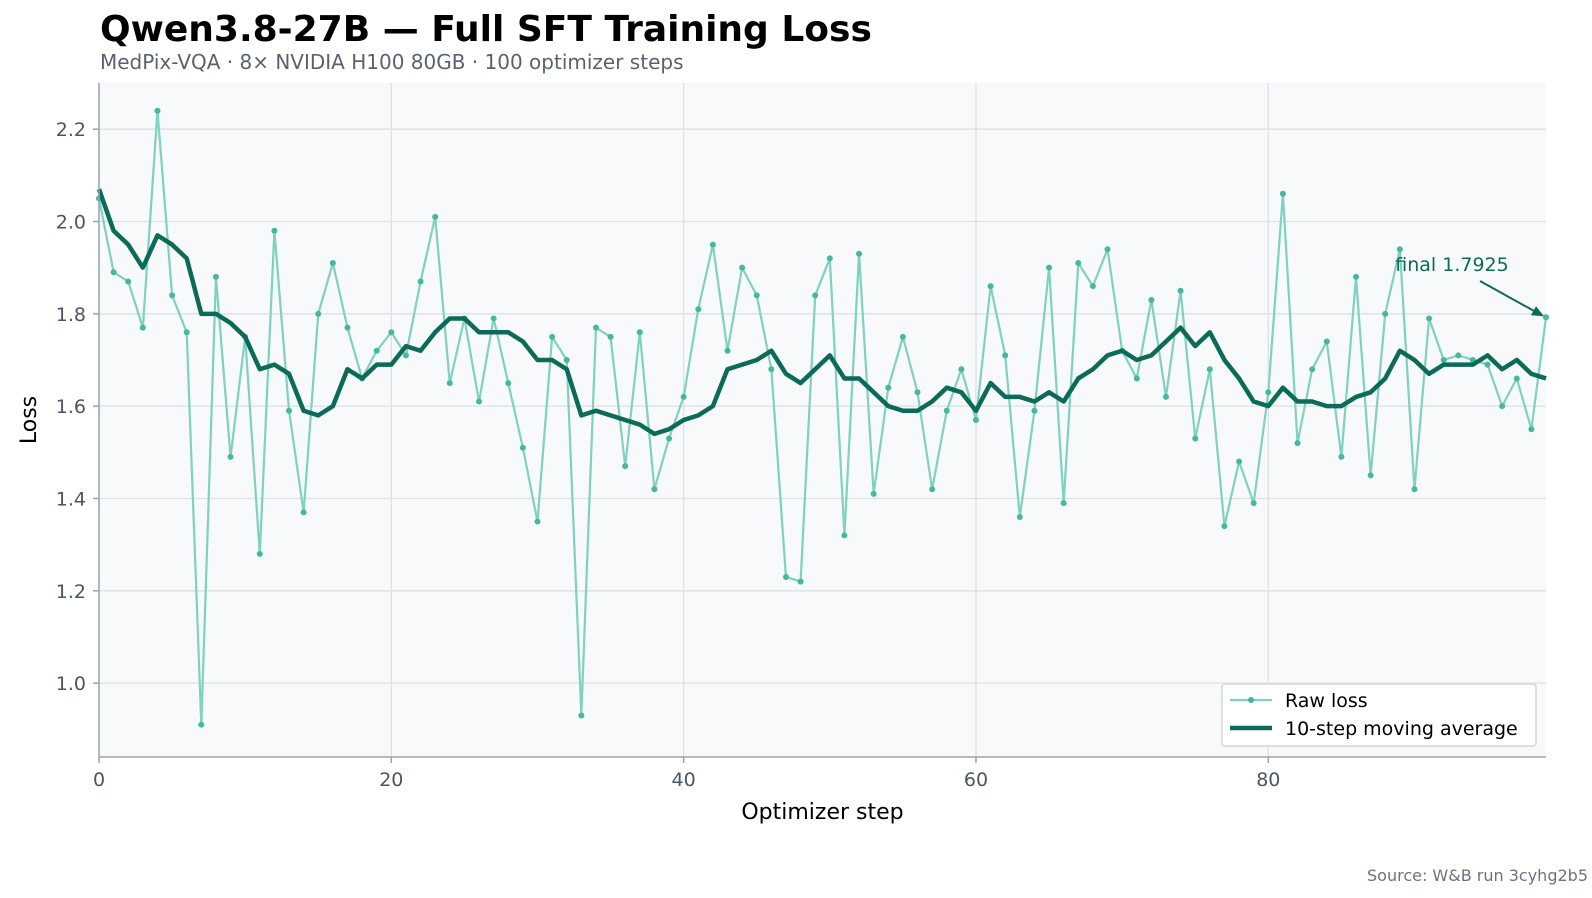 The image size is (1592, 898). Describe the element at coordinates (1510, 298) in the screenshot. I see `annotation-arrow-shaft` at that location.